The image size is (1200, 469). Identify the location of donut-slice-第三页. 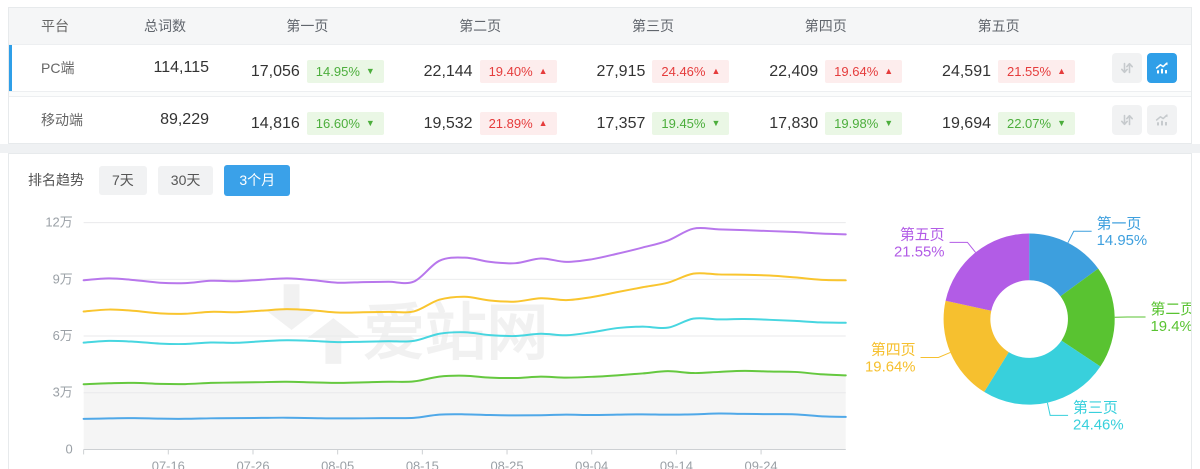
(1042, 372).